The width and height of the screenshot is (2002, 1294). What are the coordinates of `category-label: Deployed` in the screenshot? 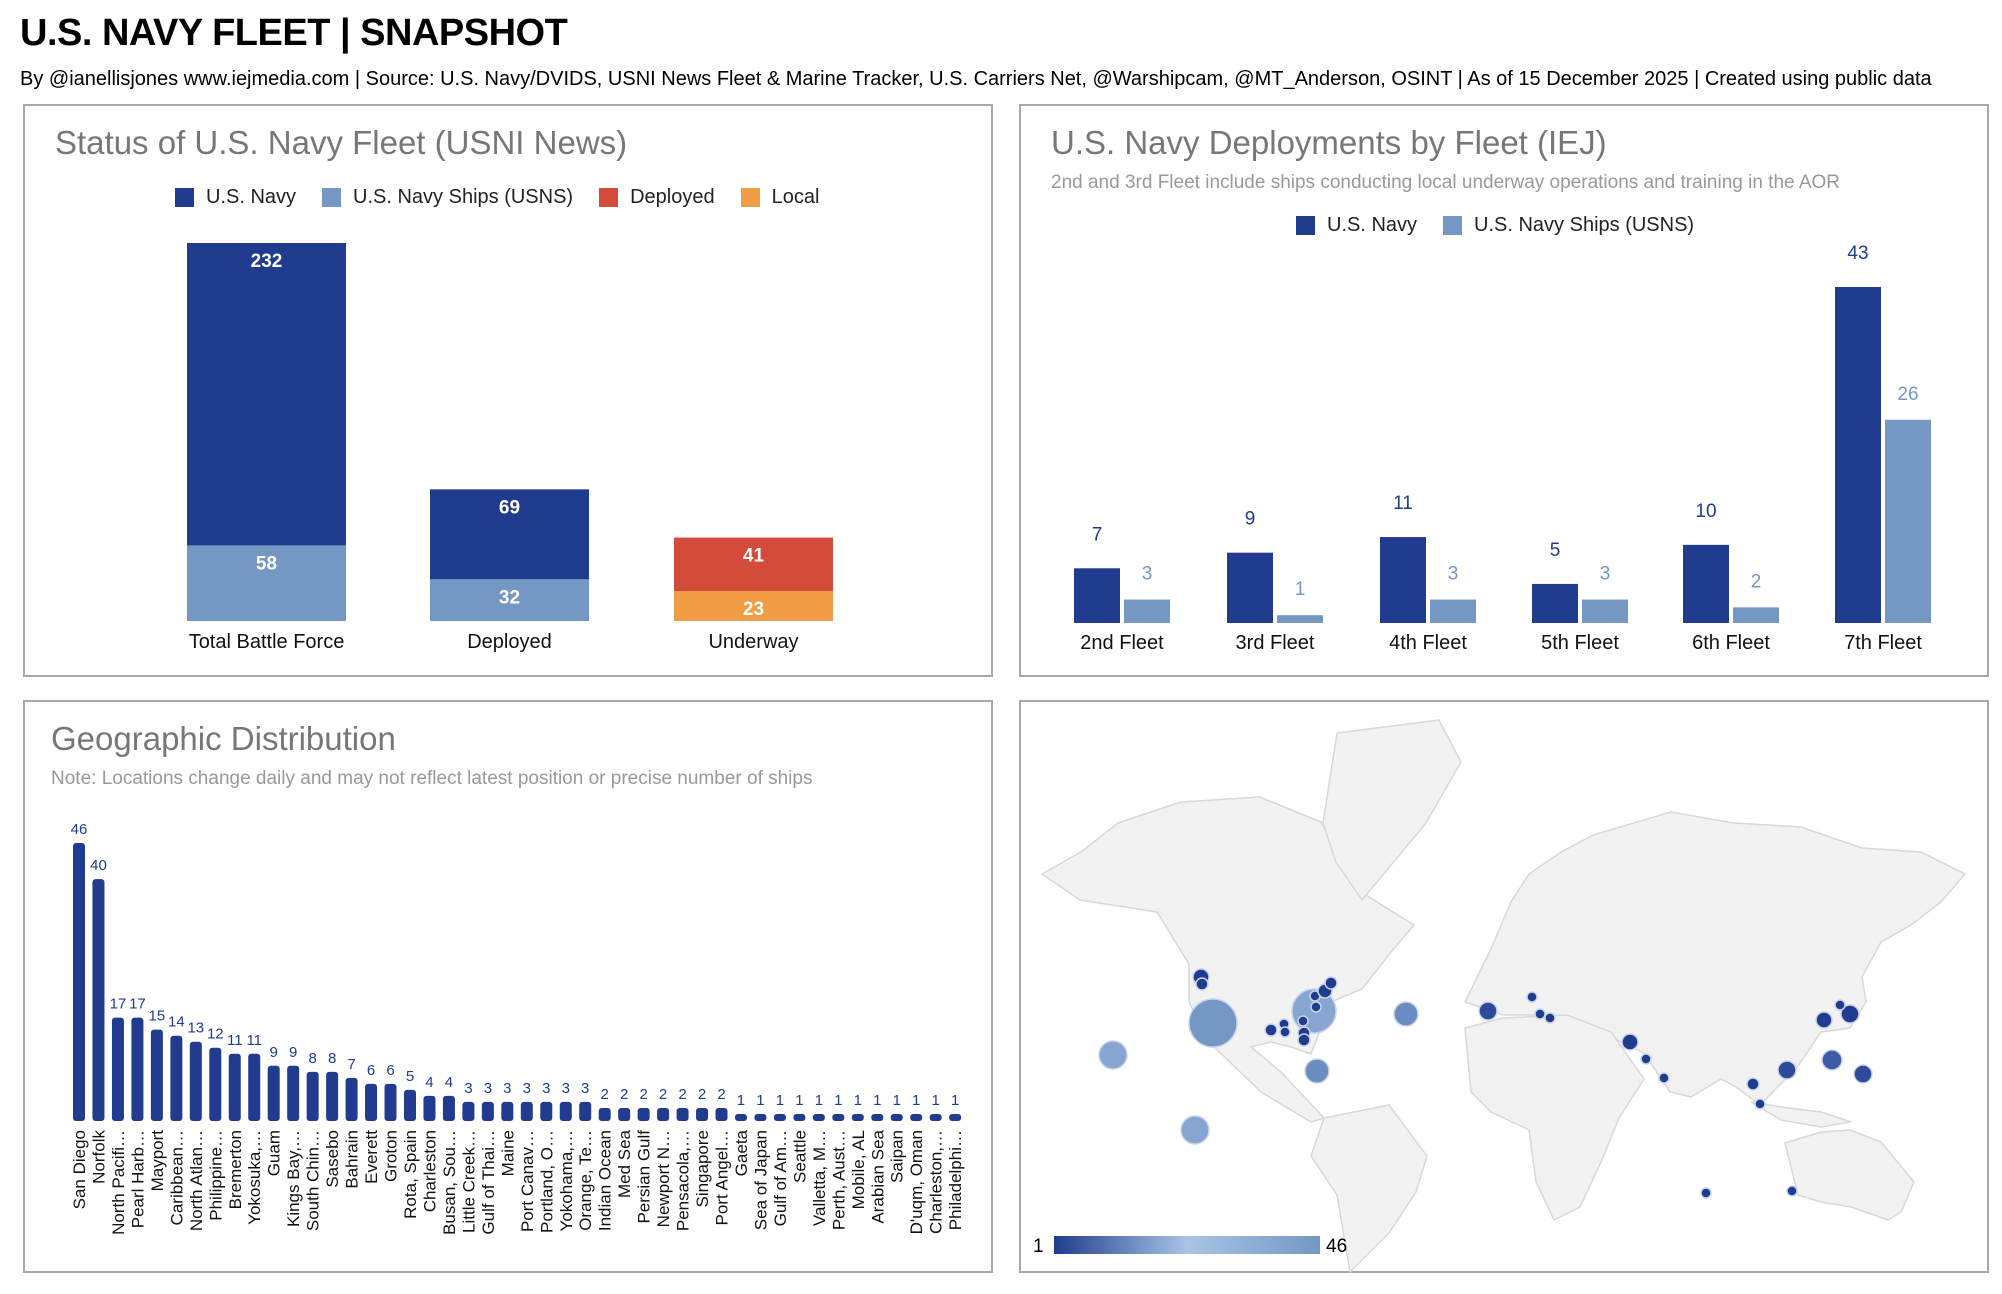 It's located at (509, 642).